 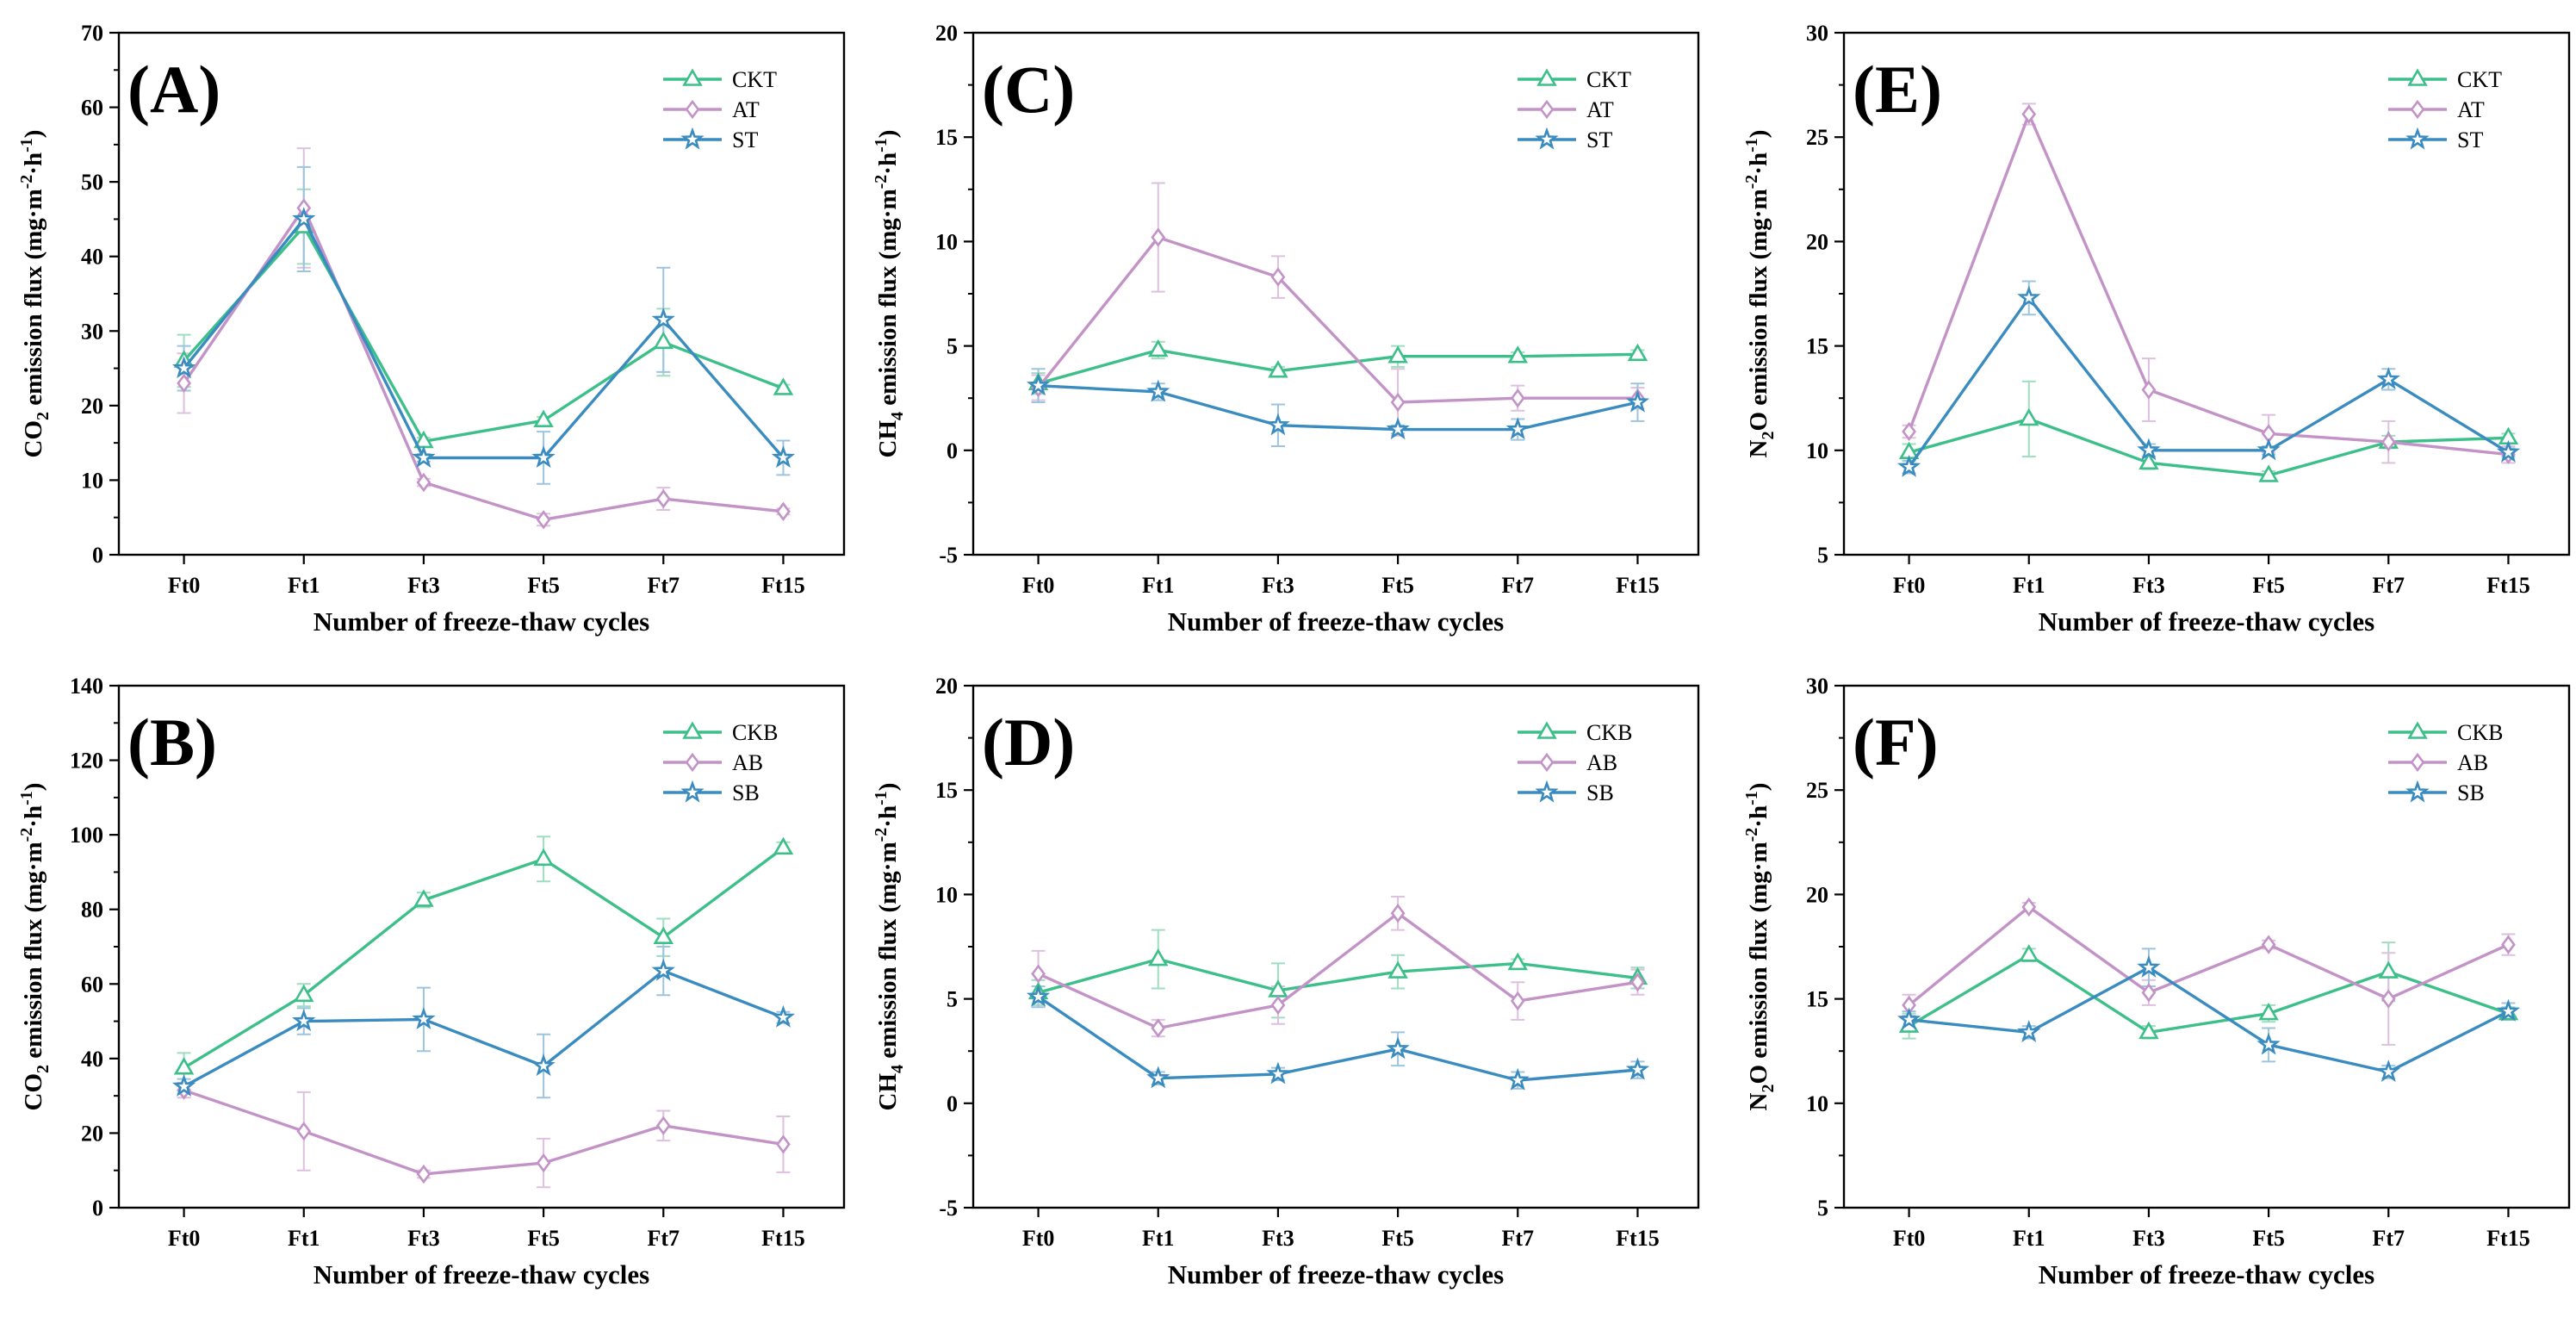 I want to click on y-axis-label: CO2 emission flux (mg·m-2·h-1), so click(x=35, y=947).